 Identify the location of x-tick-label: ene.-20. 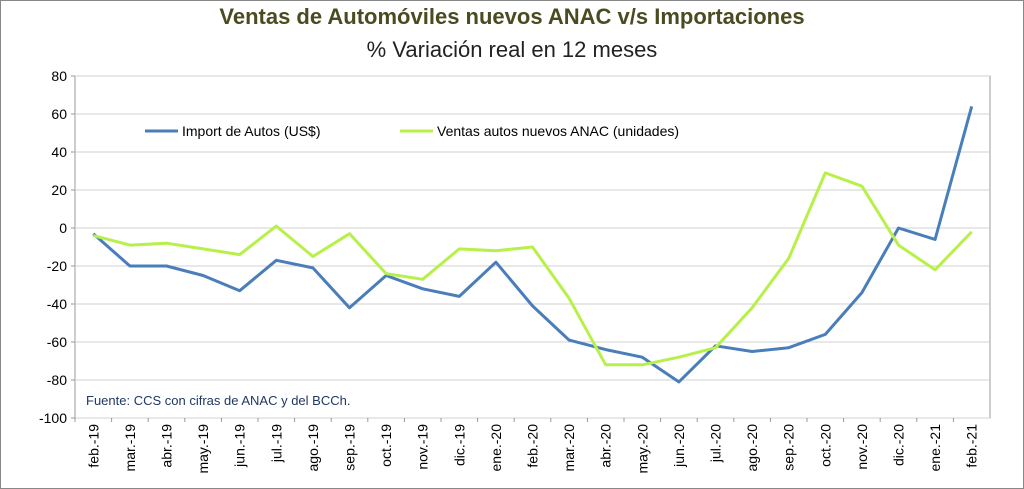
(496, 448).